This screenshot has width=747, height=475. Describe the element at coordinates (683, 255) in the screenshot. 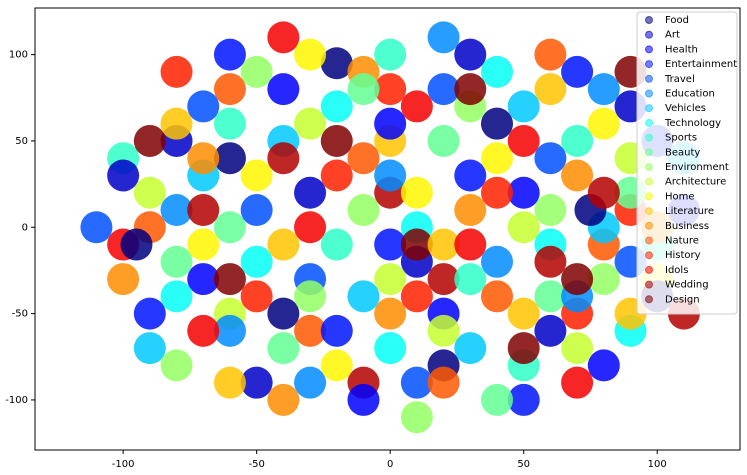

I see `legend-label: History` at that location.